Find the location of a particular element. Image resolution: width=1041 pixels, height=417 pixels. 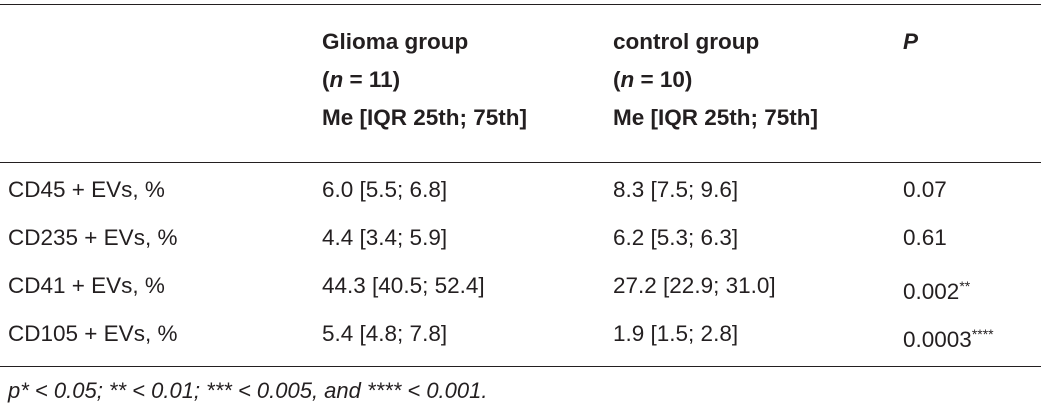

header-text: Glioma group is located at coordinates (395, 41).